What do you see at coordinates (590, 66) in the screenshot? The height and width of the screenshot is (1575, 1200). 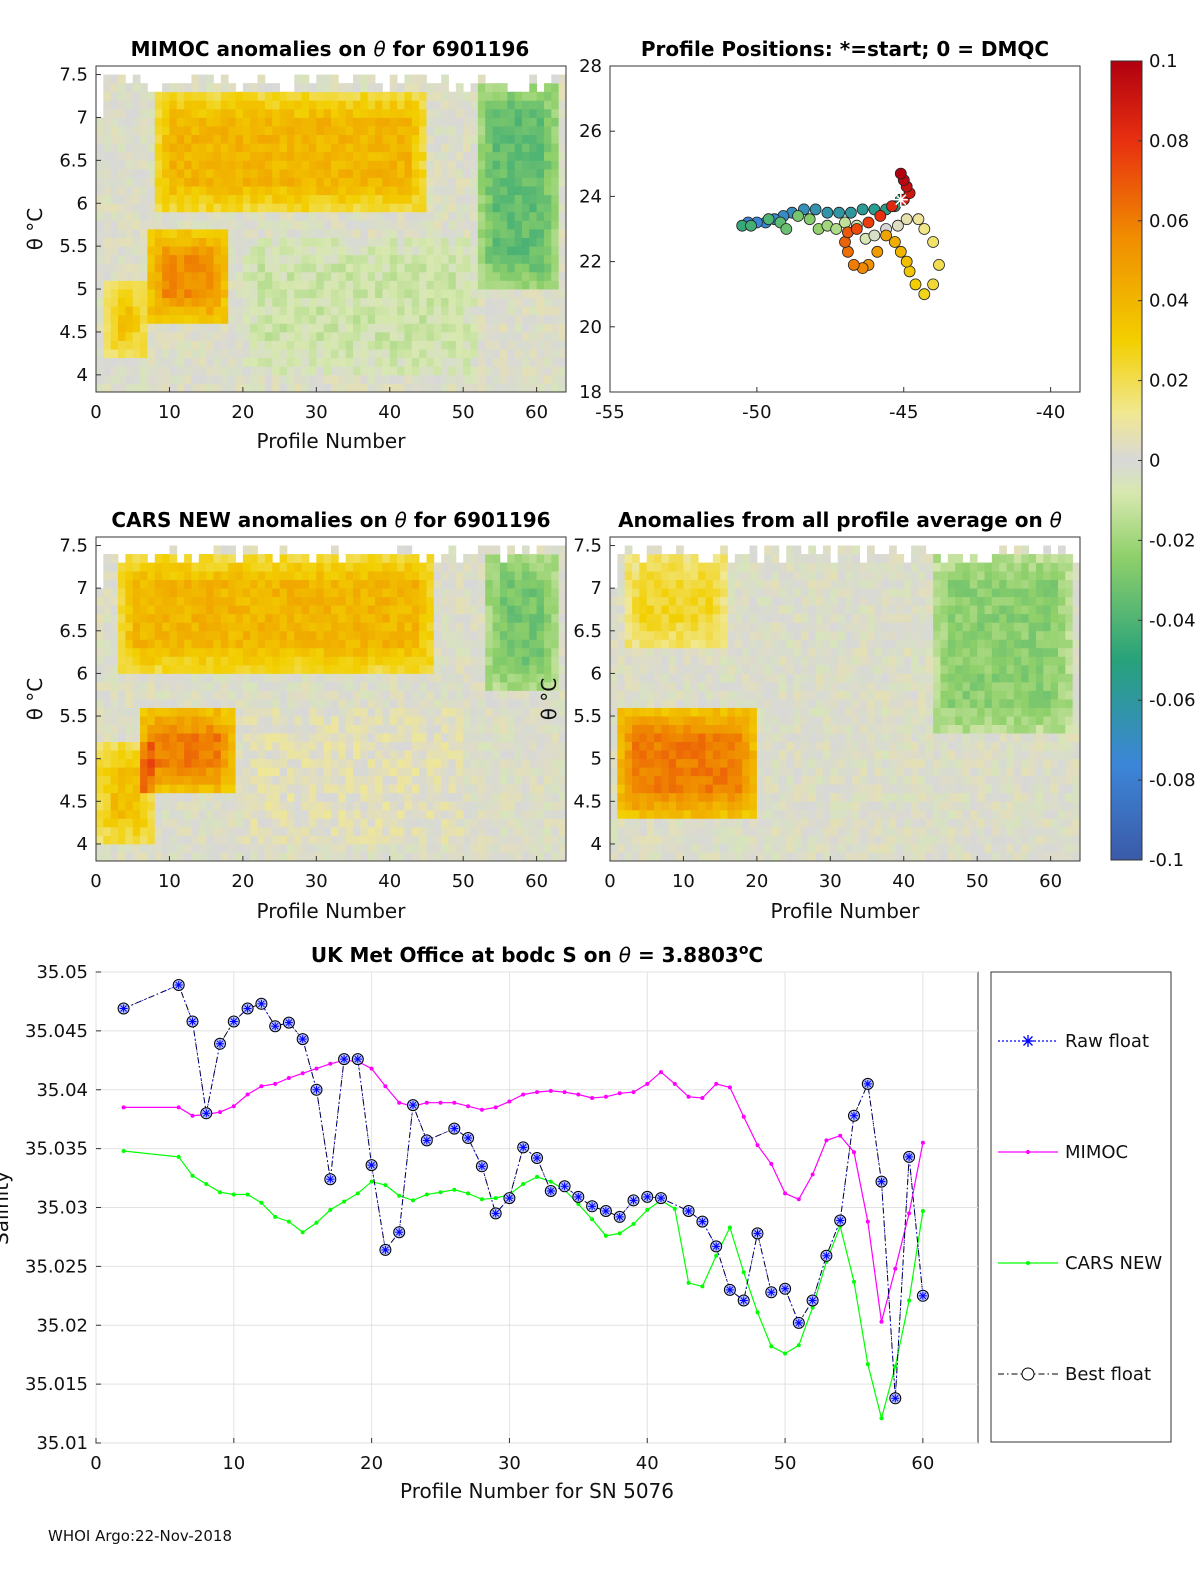 I see `ytick-label: 28` at bounding box center [590, 66].